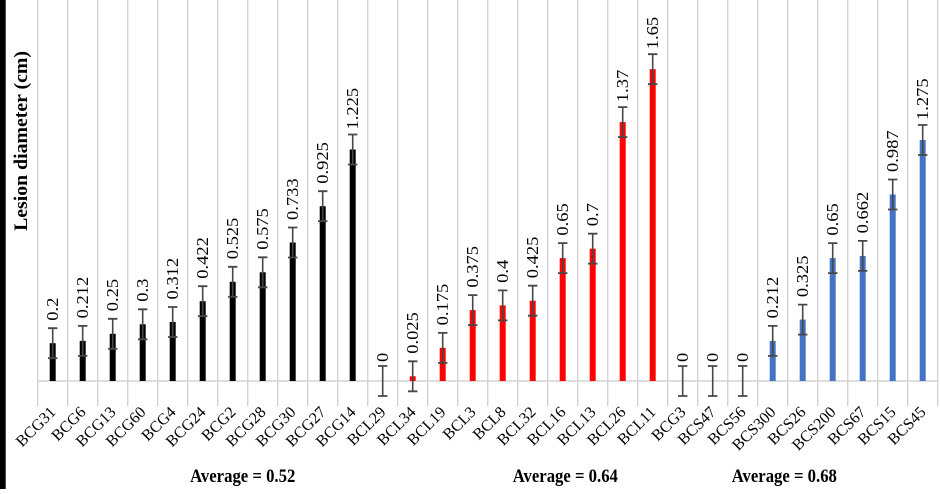 The height and width of the screenshot is (494, 940). What do you see at coordinates (502, 271) in the screenshot?
I see `svg-text: 0.4` at bounding box center [502, 271].